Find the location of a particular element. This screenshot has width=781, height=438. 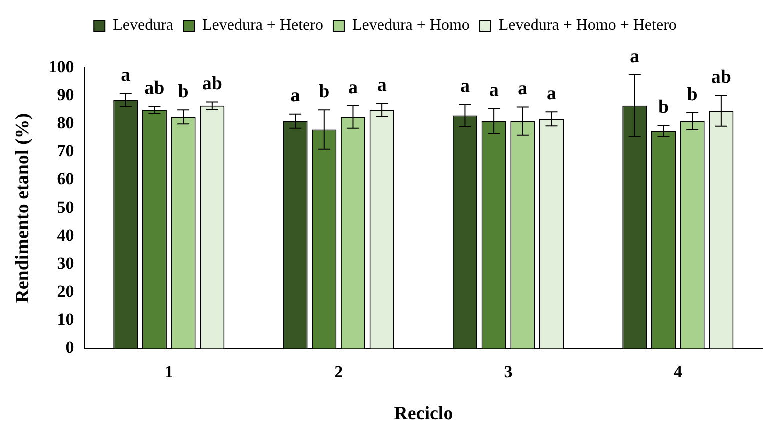

y-tick-label: 0 is located at coordinates (70, 348).